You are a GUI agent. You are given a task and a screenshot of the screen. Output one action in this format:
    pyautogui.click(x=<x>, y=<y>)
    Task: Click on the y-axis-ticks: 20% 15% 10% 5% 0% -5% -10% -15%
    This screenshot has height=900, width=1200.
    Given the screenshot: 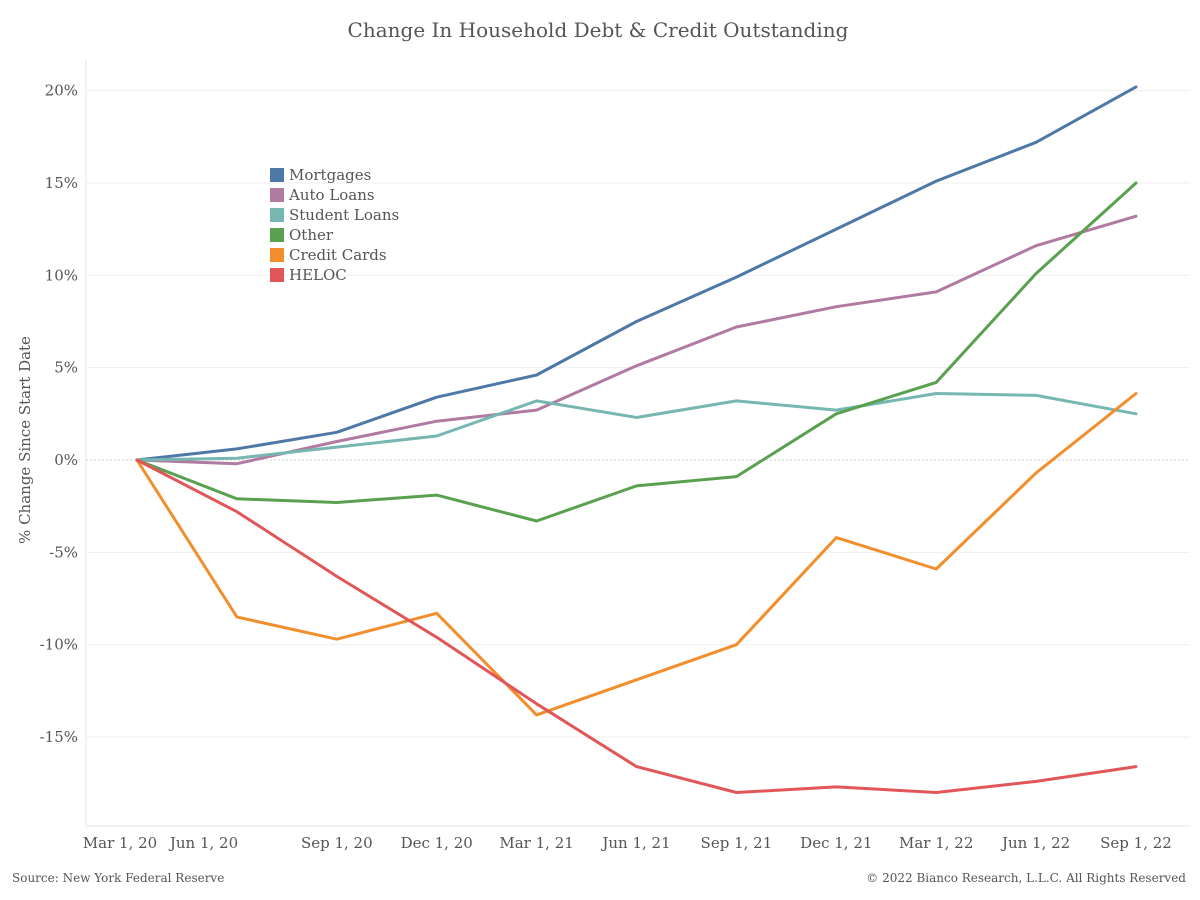 What is the action you would take?
    pyautogui.click(x=59, y=414)
    